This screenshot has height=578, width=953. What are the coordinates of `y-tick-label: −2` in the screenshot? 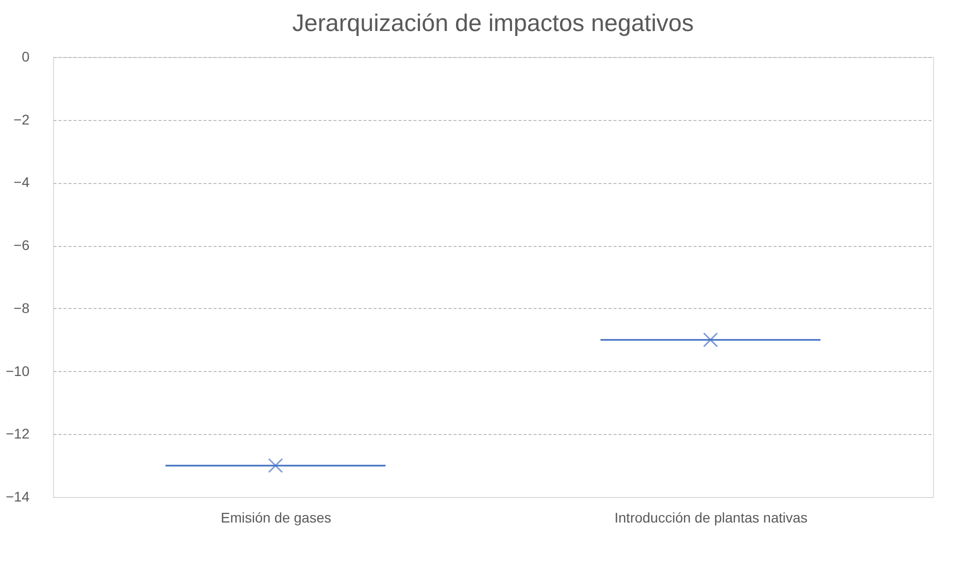 It's located at (22, 119).